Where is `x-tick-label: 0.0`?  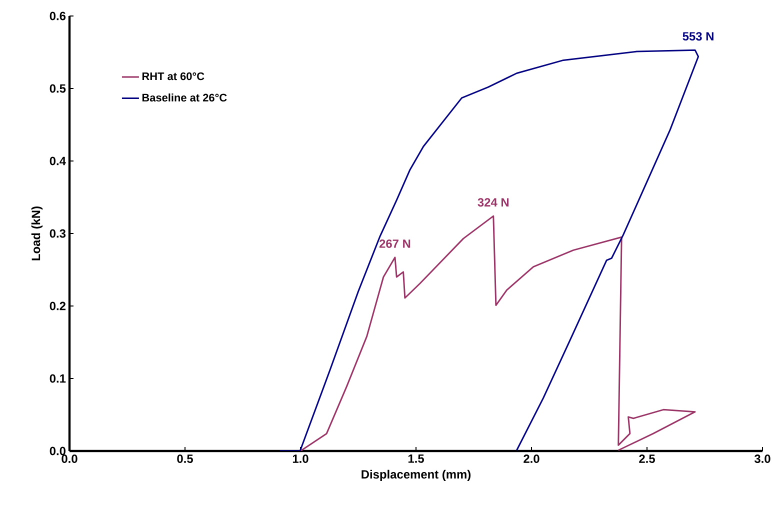
x-tick-label: 0.0 is located at coordinates (70, 458).